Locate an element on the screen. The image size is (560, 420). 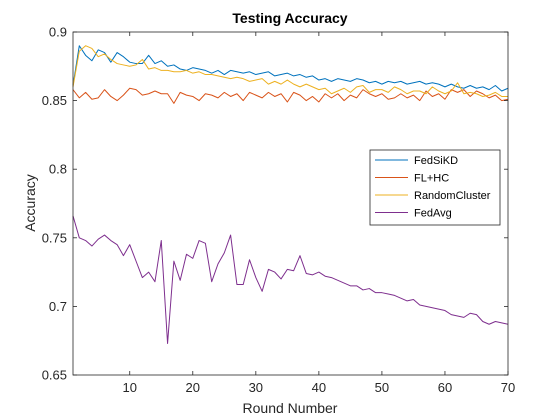
series-line-fl-hc is located at coordinates (290, 95).